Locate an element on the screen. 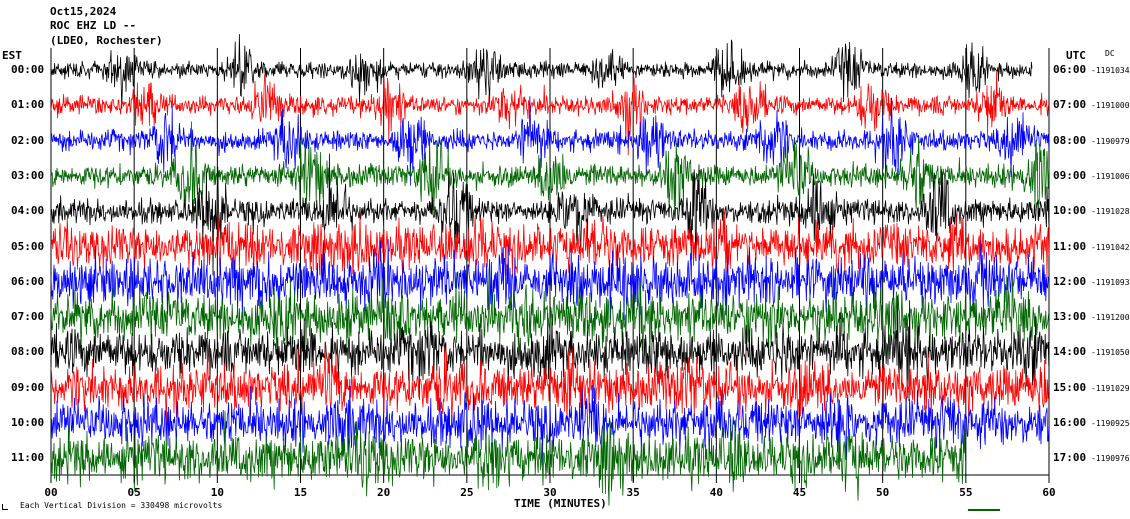 This screenshot has width=1130, height=519. est-hour-label: 09:00 is located at coordinates (28, 387).